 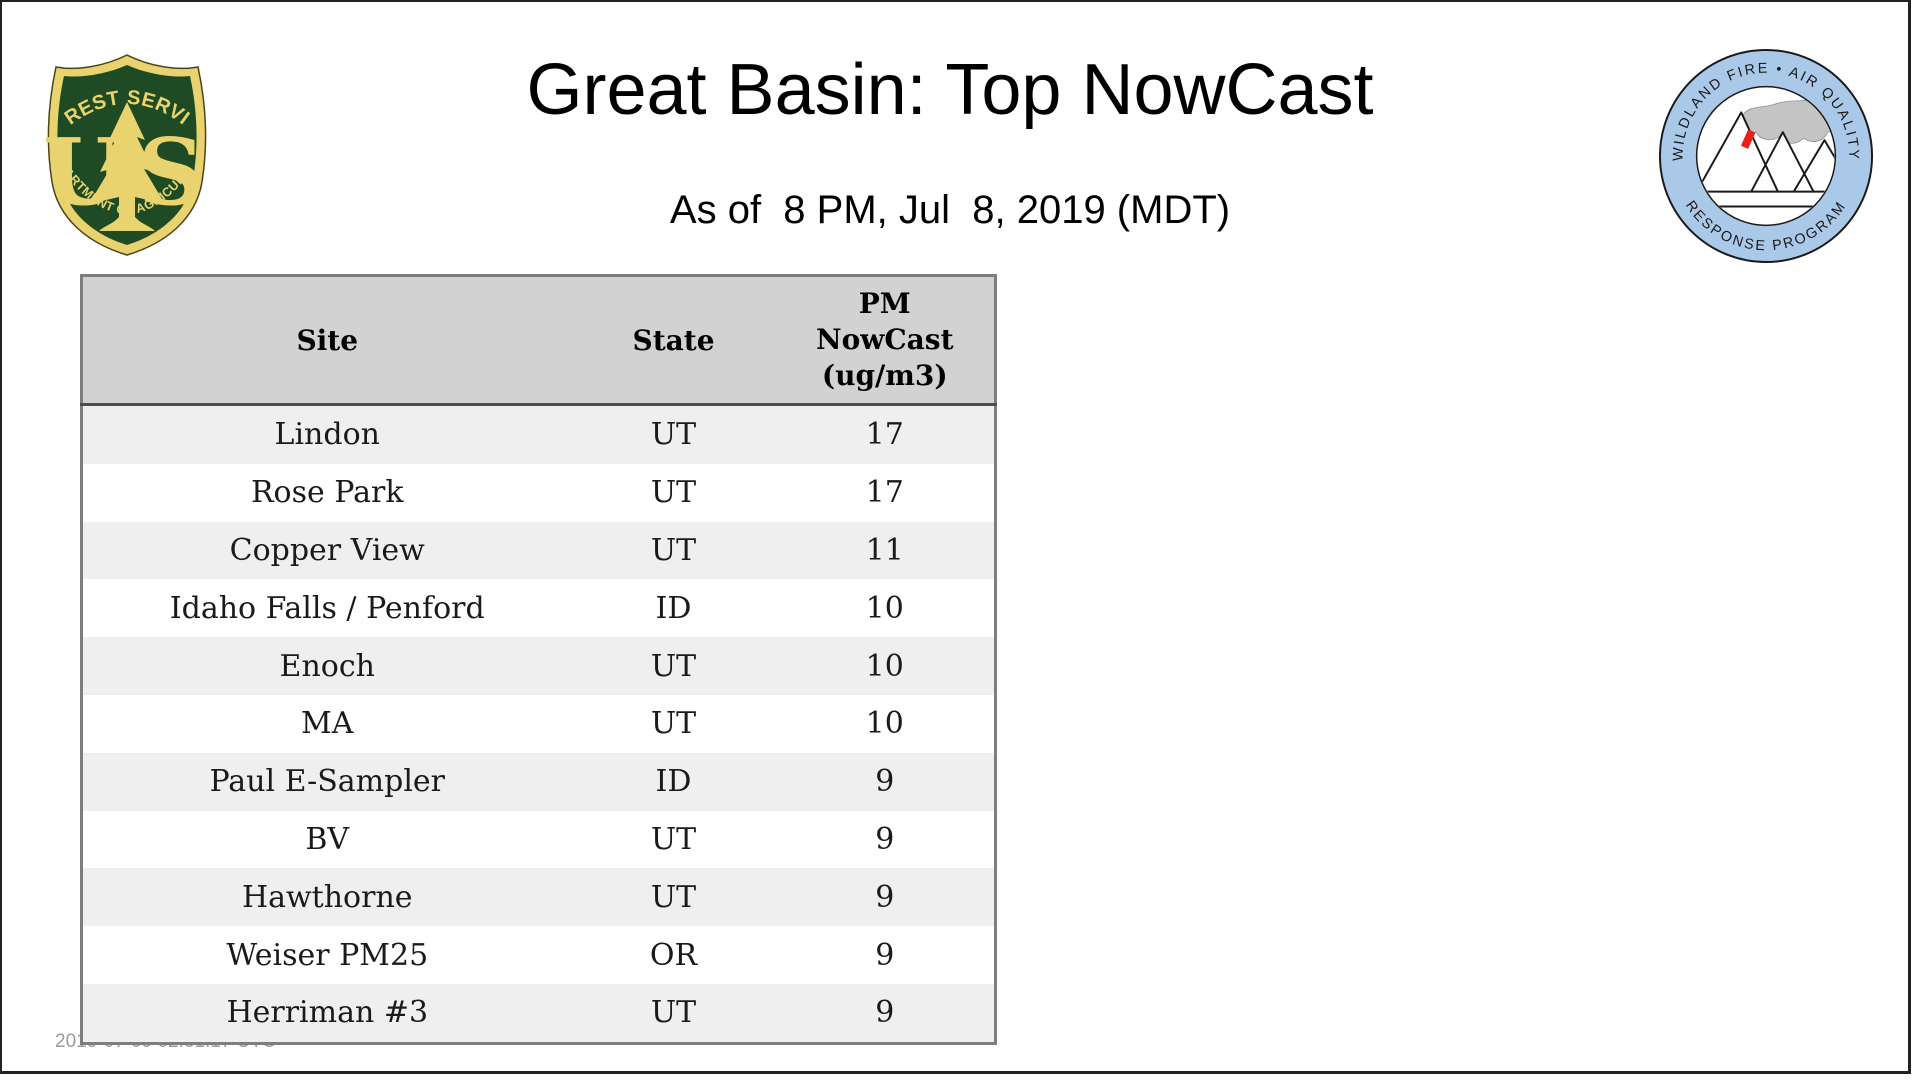 I want to click on page-title: Great Basin: Top NowCast, so click(x=950, y=90).